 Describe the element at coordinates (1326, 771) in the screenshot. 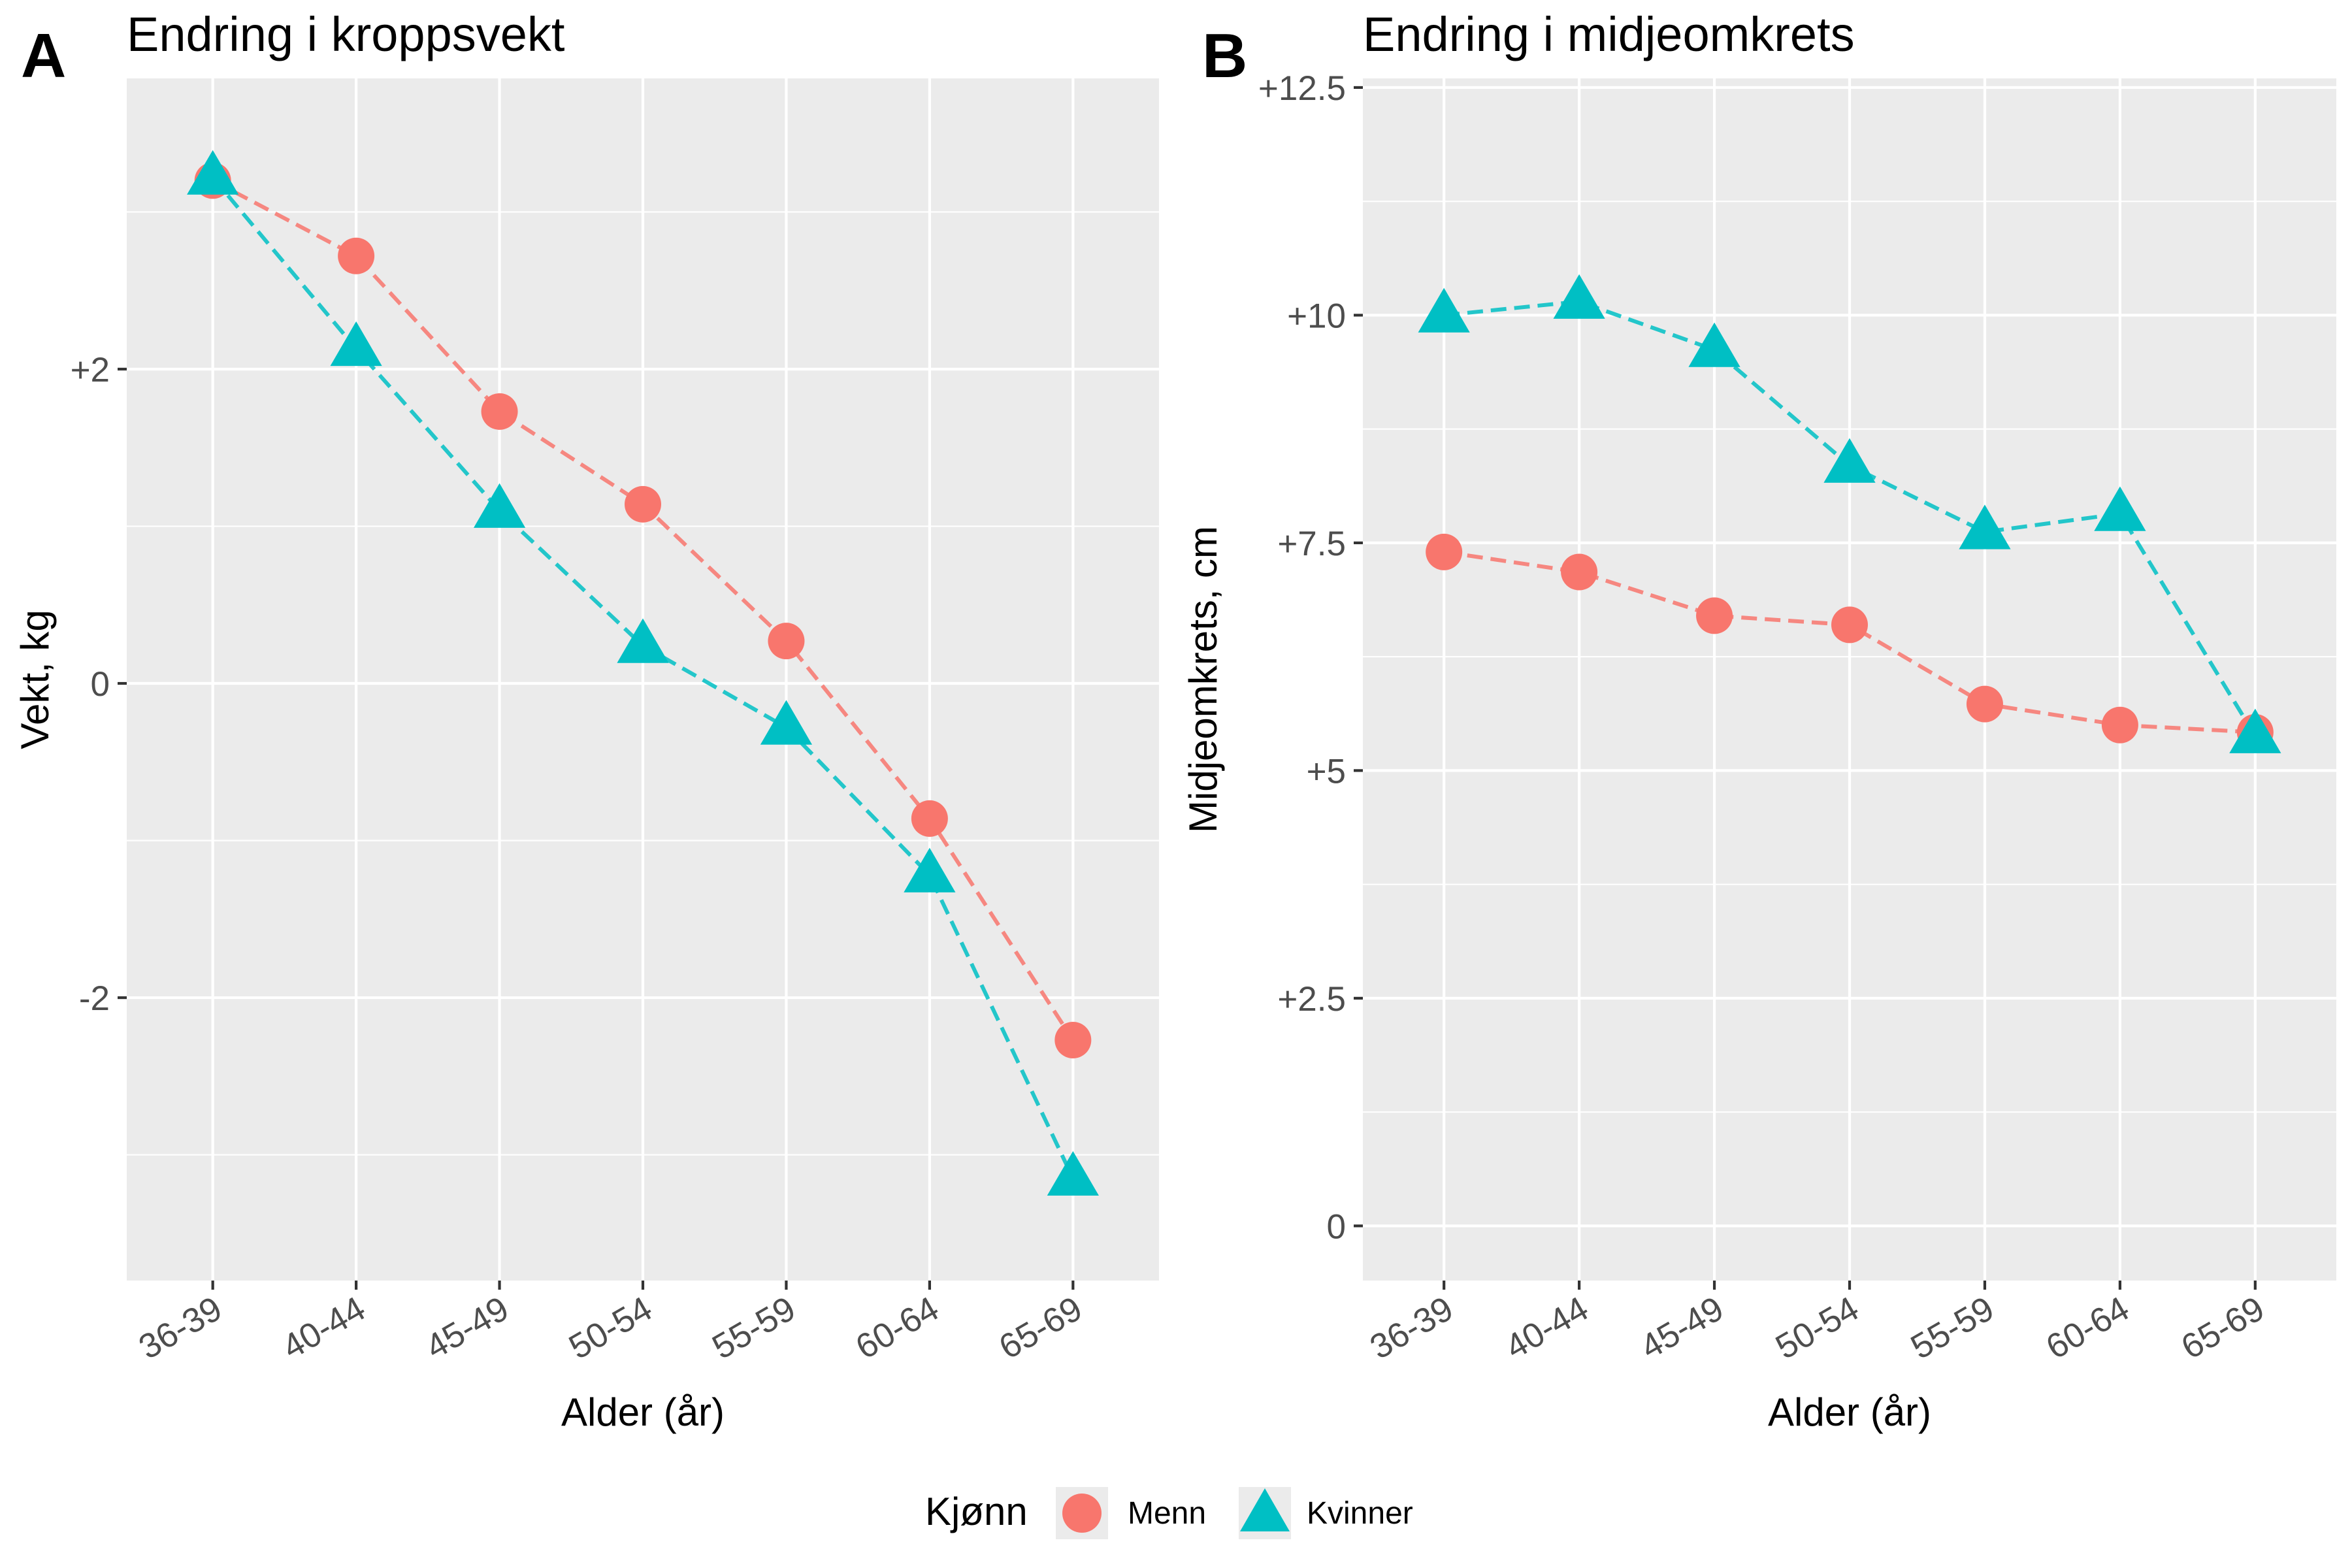

I see `panel-b-y-tick-label: +5` at that location.